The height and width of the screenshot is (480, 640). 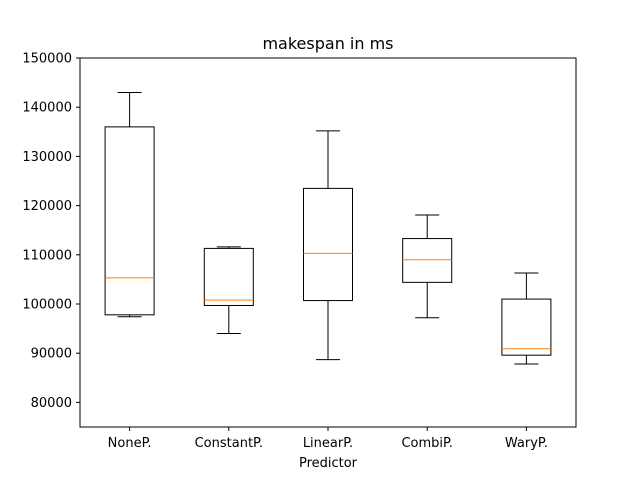 What do you see at coordinates (229, 443) in the screenshot?
I see `x-tick-label: ConstantP.` at bounding box center [229, 443].